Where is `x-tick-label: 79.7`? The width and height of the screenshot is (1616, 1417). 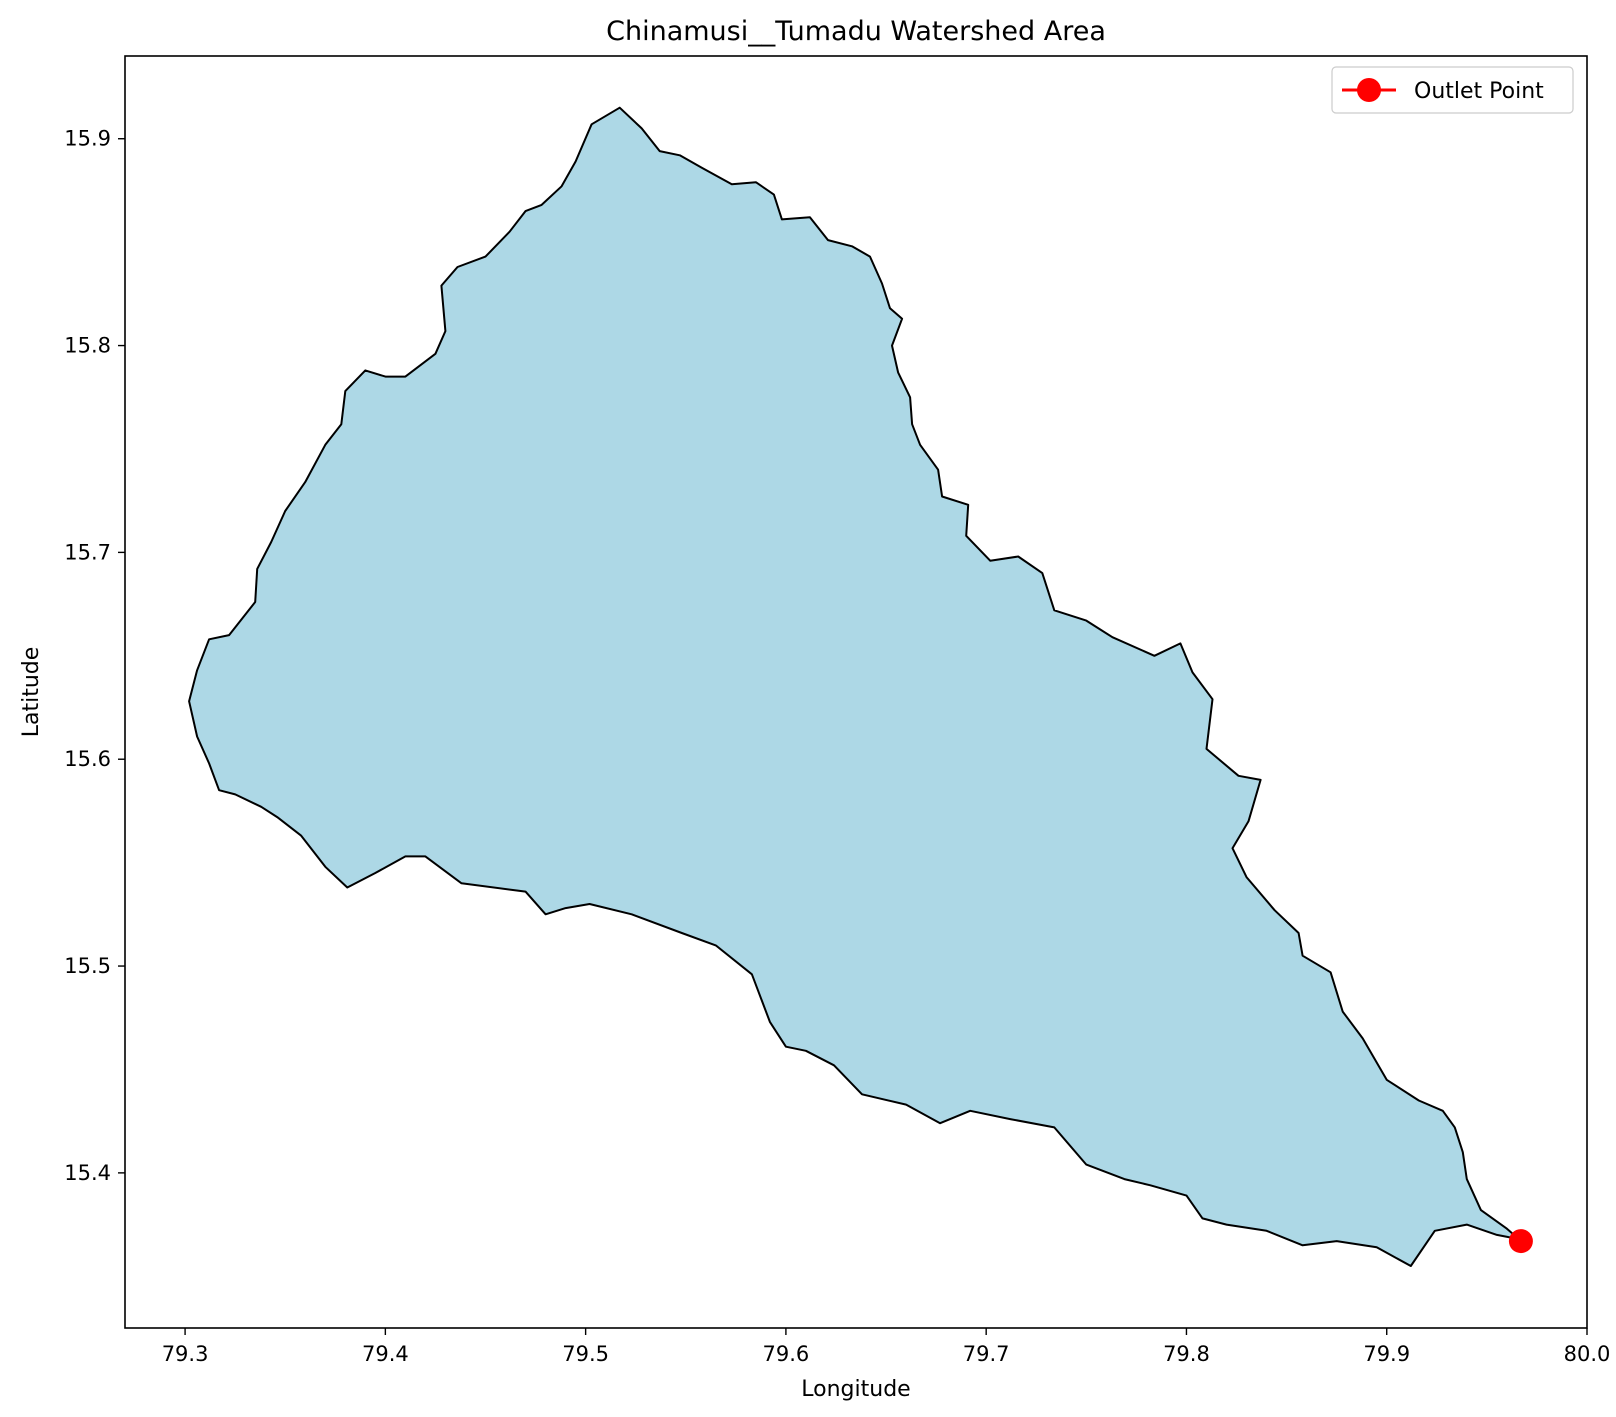 x-tick-label: 79.7 is located at coordinates (986, 1354).